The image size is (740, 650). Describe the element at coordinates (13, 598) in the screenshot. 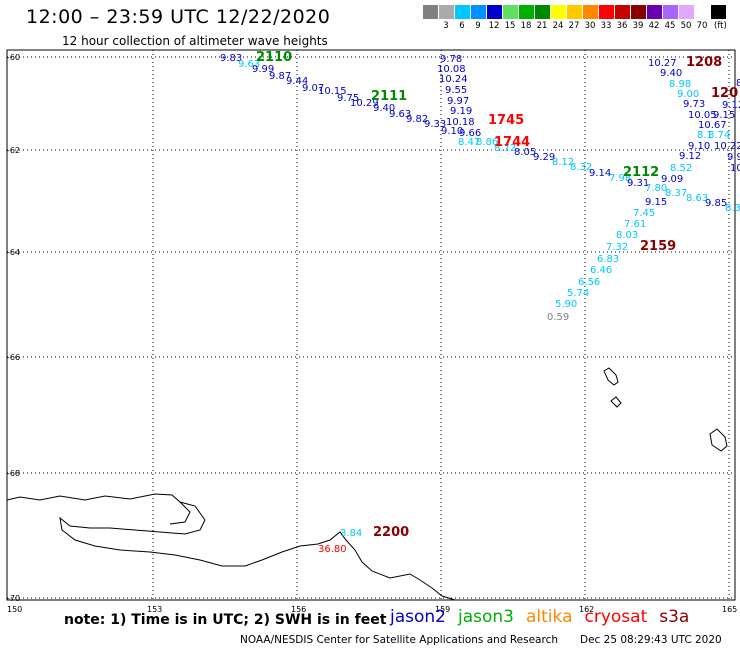

I see `latitude-label: -70` at that location.